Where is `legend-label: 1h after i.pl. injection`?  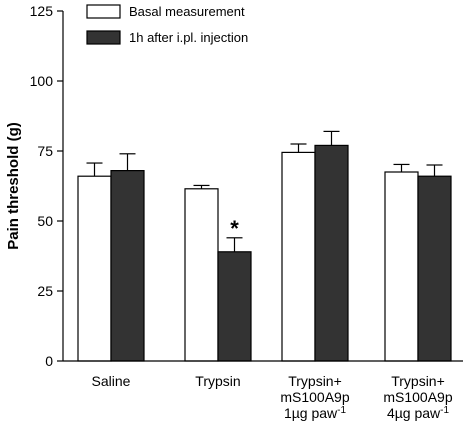 legend-label: 1h after i.pl. injection is located at coordinates (188, 37).